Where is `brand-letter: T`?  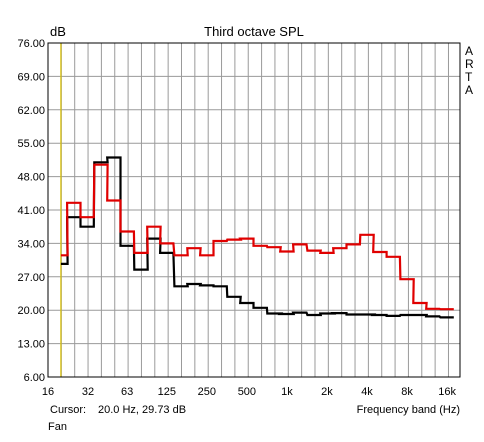
brand-letter: T is located at coordinates (469, 77).